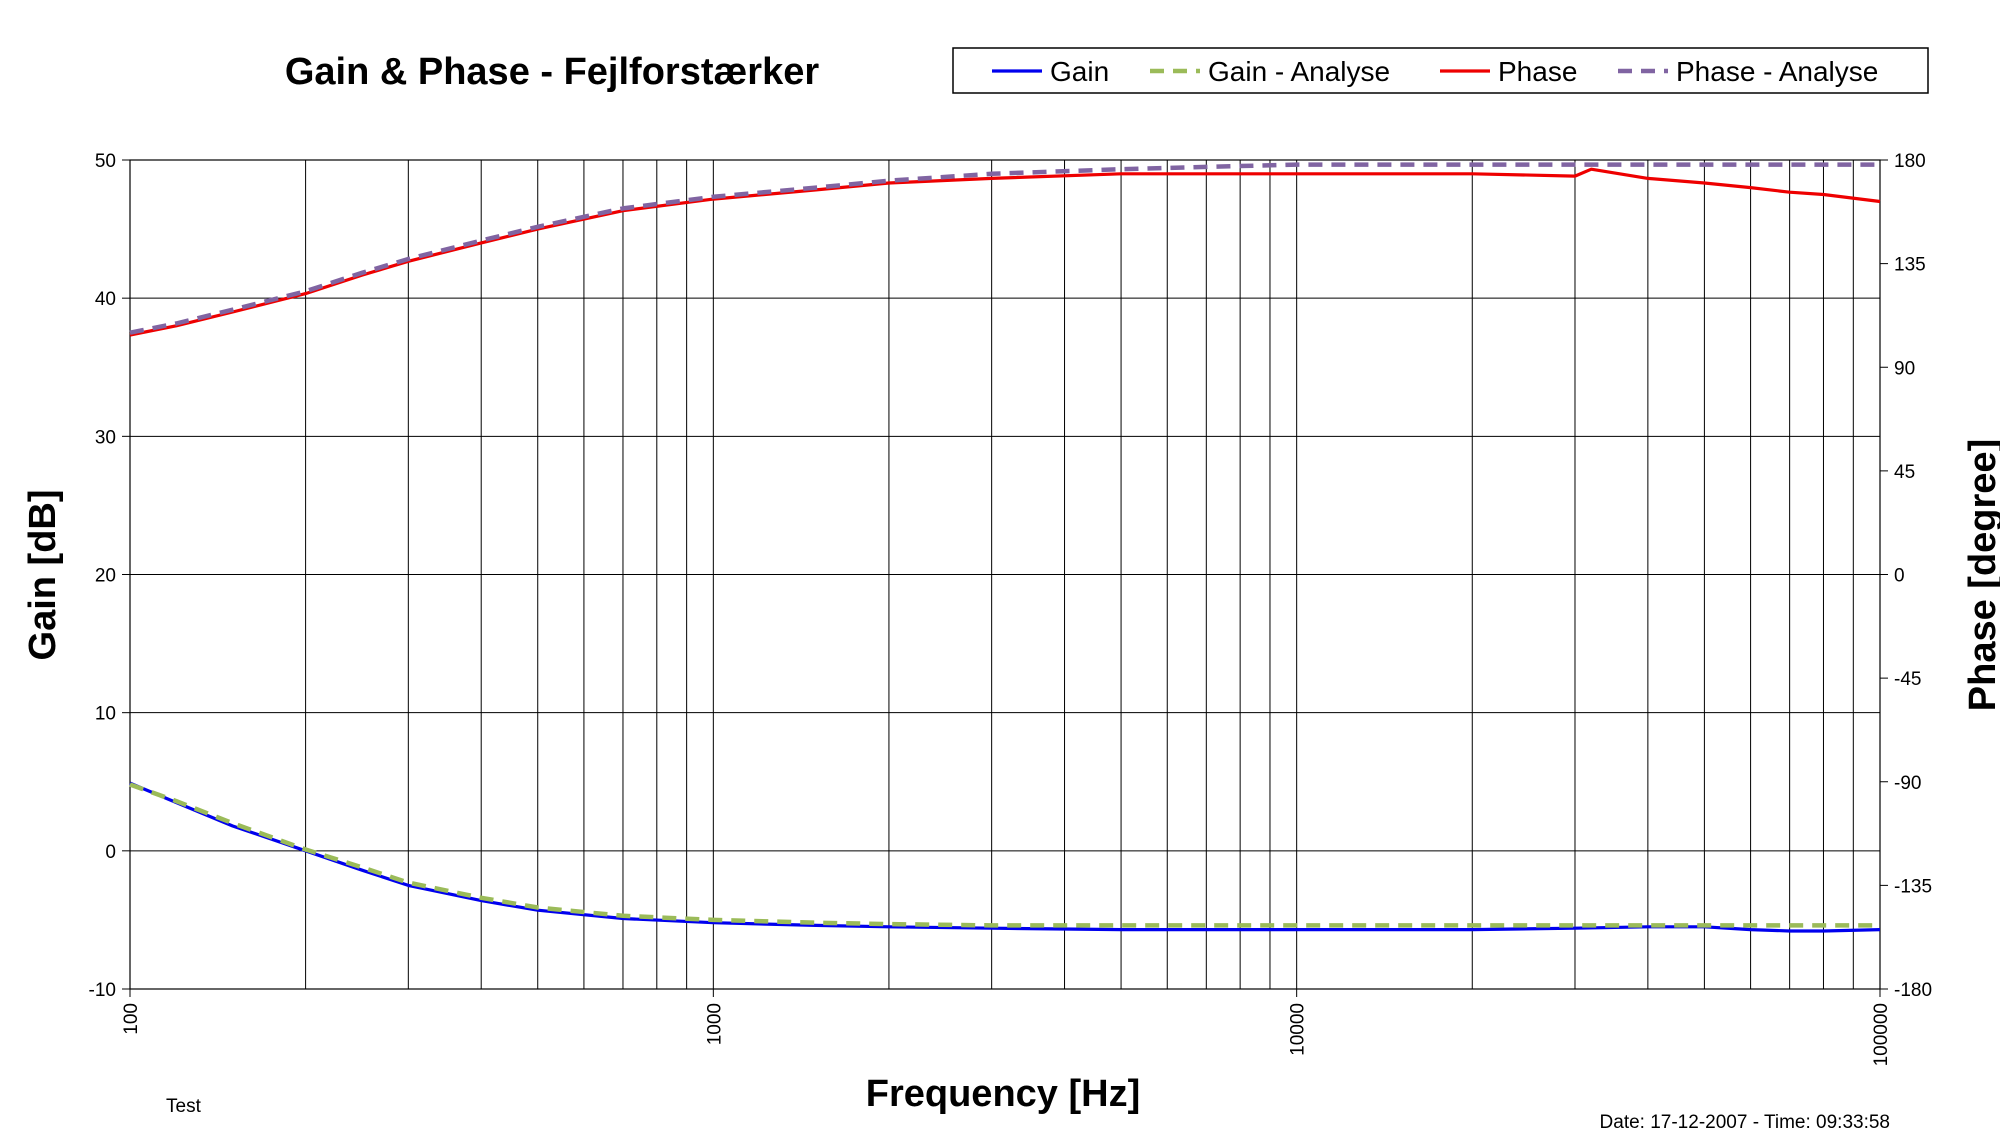  I want to click on series-line-gain-analyse, so click(1004, 855).